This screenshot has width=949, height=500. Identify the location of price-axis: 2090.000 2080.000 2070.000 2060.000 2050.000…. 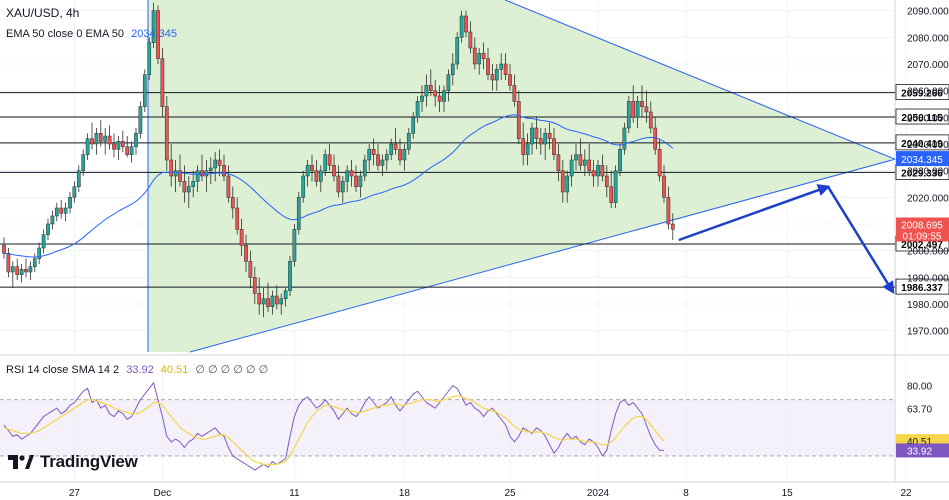
(922, 172).